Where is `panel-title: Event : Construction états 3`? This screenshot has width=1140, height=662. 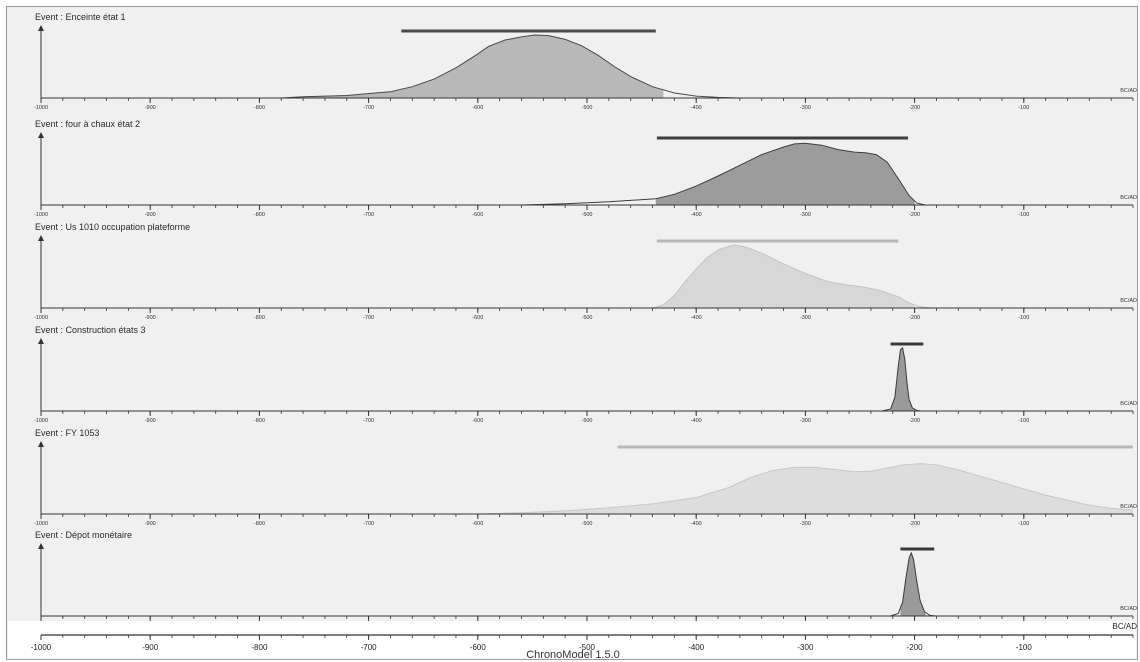 panel-title: Event : Construction états 3 is located at coordinates (90, 330).